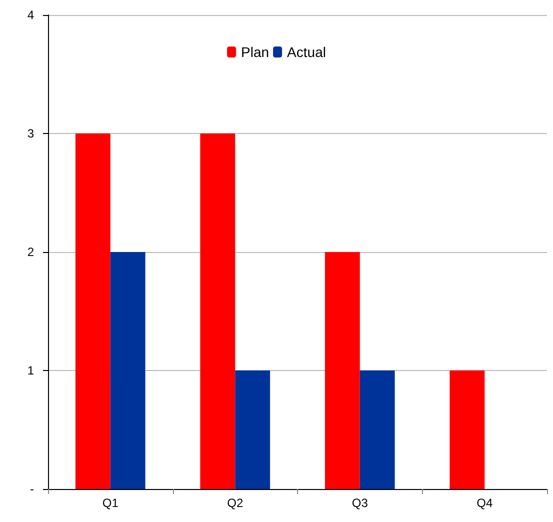 Image resolution: width=553 pixels, height=522 pixels. I want to click on x-tick-label: Q1, so click(110, 503).